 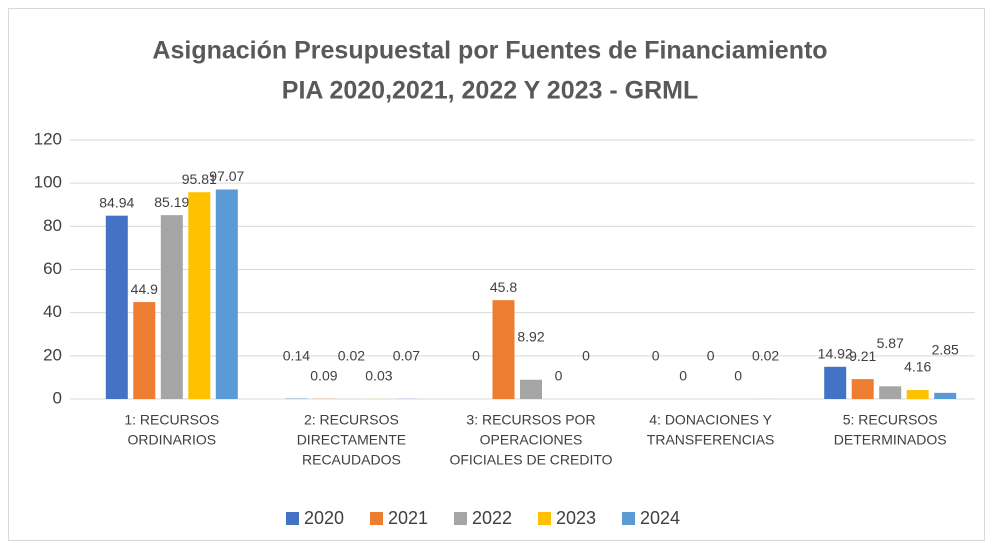 I want to click on data-label: 0.09, so click(x=323, y=376).